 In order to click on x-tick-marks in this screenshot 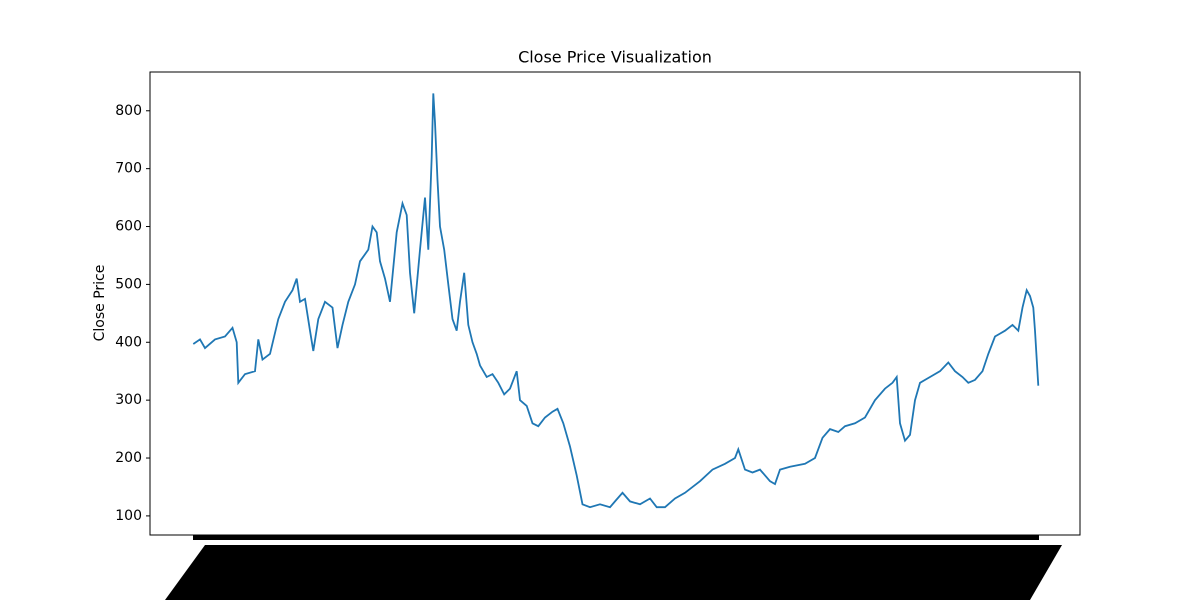, I will do `click(616, 537)`.